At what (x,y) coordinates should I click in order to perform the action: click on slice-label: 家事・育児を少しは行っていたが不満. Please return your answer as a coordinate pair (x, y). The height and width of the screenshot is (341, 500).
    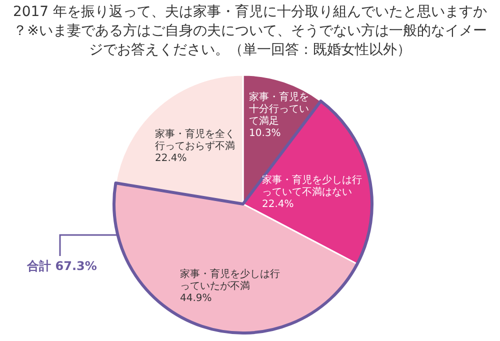
    Looking at the image, I should click on (230, 280).